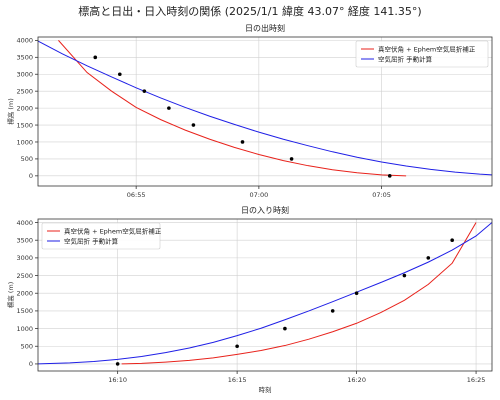 Image resolution: width=500 pixels, height=400 pixels. Describe the element at coordinates (265, 210) in the screenshot. I see `subplot-title: 日の入り時刻` at that location.